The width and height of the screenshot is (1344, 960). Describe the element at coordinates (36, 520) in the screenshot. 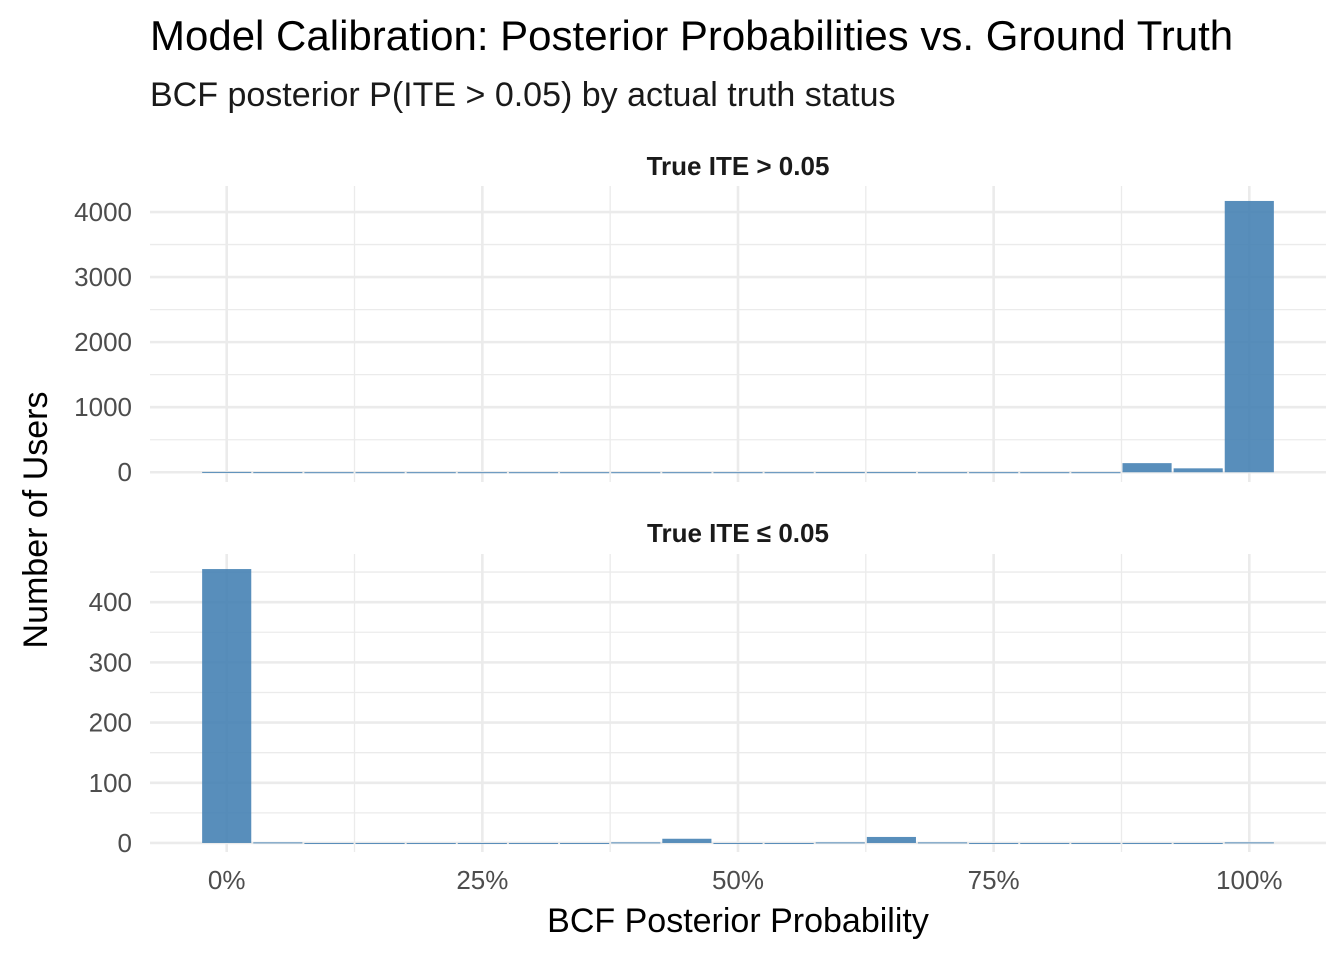

I see `y-axis-title: Number of Users` at that location.